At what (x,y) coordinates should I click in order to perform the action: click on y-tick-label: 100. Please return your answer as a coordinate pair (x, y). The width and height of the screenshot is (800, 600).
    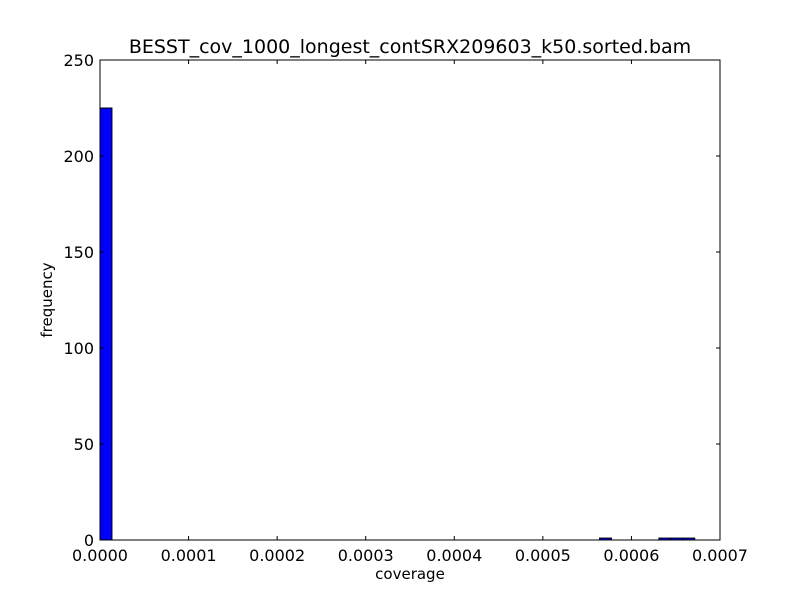
    Looking at the image, I should click on (78, 348).